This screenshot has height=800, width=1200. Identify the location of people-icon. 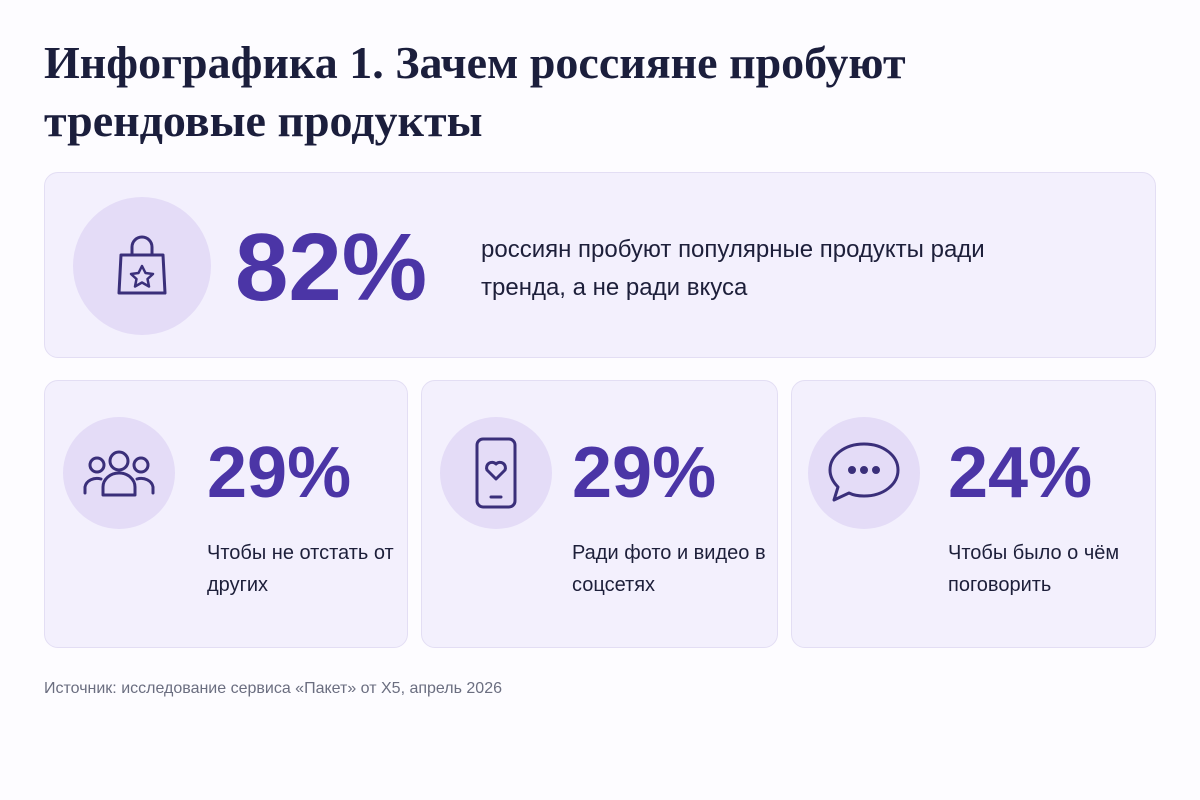
(119, 473).